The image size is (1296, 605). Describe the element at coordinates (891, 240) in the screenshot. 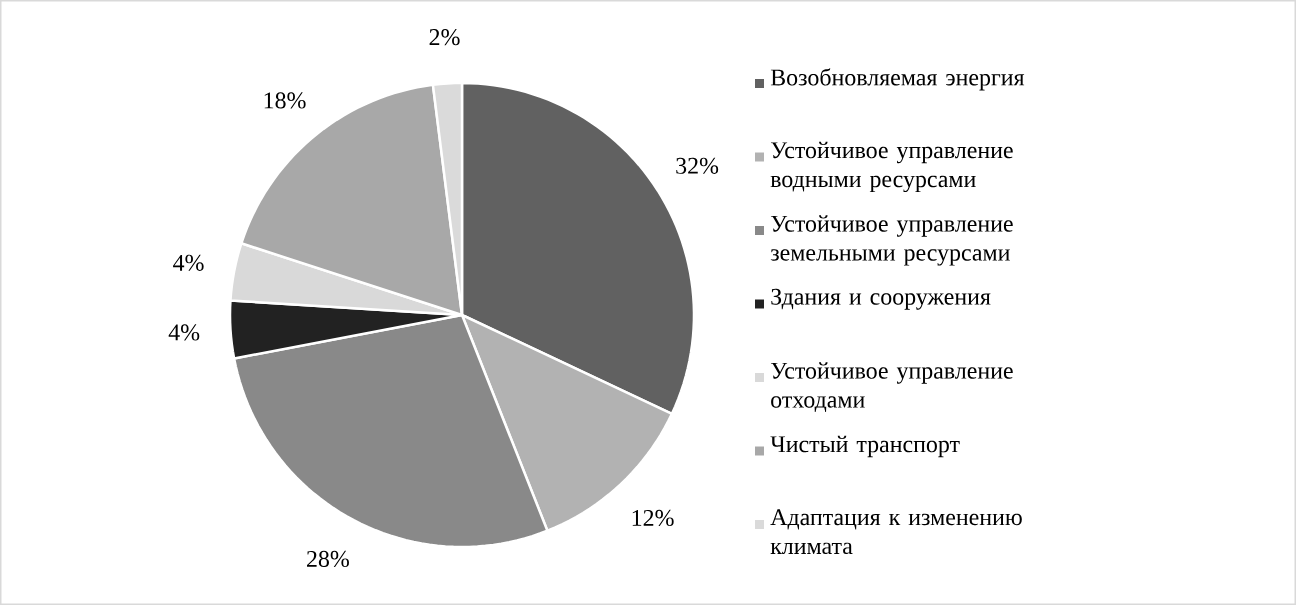

I see `legend-label: Устойчивое управление земельными ресурсами` at that location.